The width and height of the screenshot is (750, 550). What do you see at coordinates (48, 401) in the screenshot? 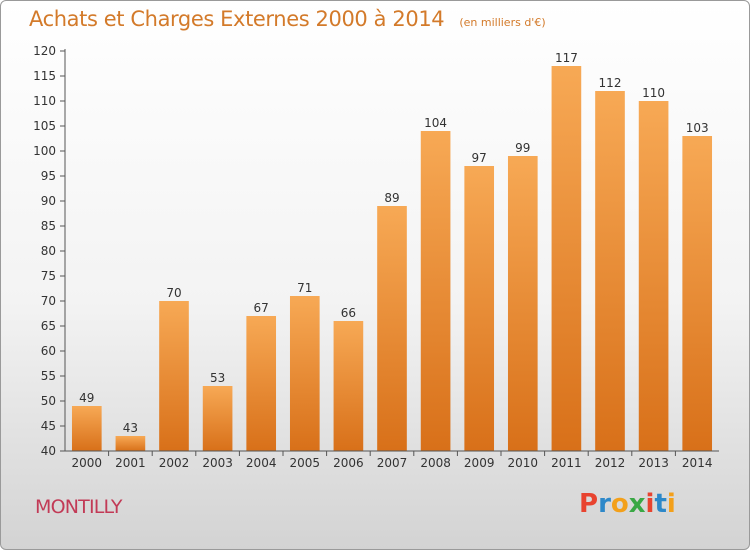
I see `y-tick-label: 50` at bounding box center [48, 401].